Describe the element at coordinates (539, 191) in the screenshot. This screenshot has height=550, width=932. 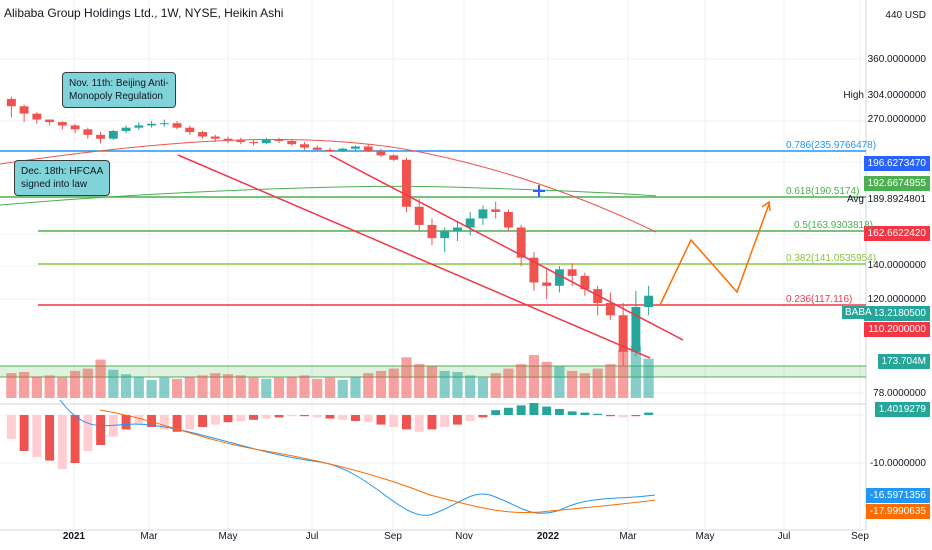
I see `crosshair-marker` at that location.